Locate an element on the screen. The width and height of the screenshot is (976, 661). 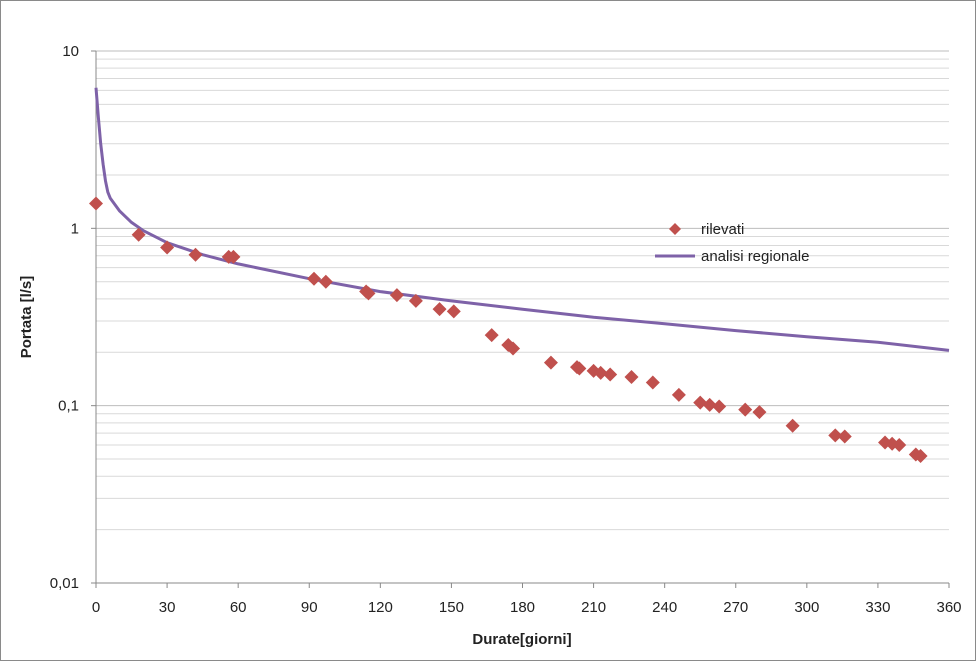
x-tick-label: 120 is located at coordinates (380, 607).